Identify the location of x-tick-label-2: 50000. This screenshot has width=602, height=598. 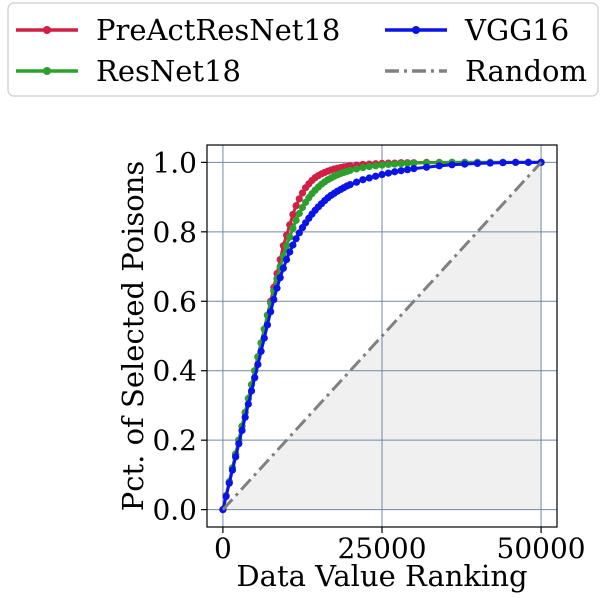
(541, 548).